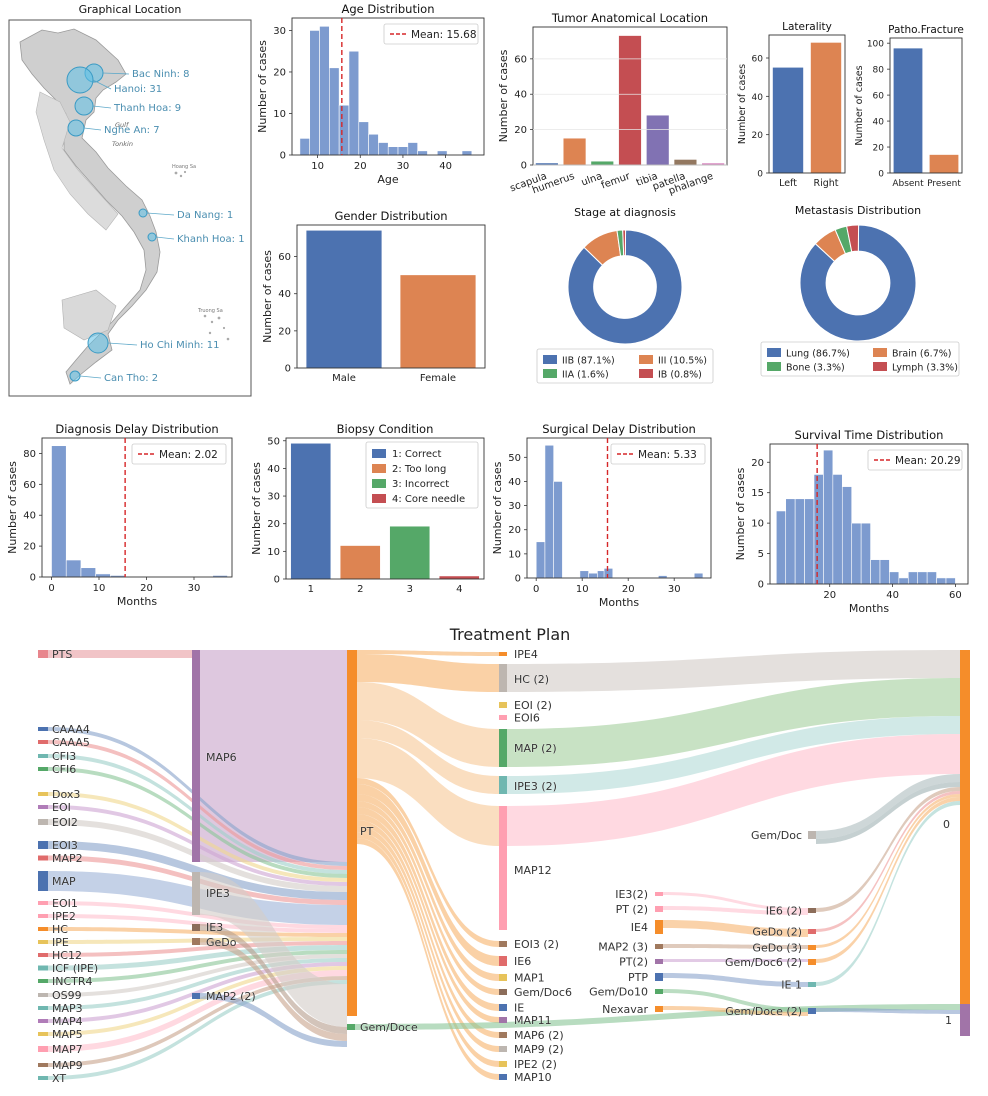 The image size is (988, 1096). Describe the element at coordinates (632, 909) in the screenshot. I see `sankey-node-label: PT (2)` at that location.